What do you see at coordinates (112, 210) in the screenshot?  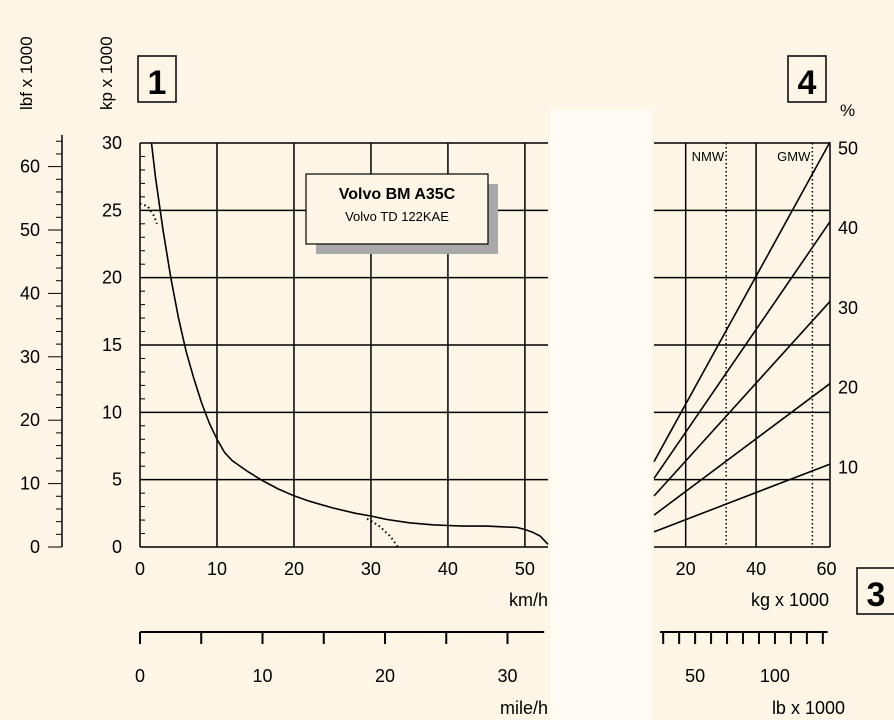 I see `left-y-tick-25: 25` at bounding box center [112, 210].